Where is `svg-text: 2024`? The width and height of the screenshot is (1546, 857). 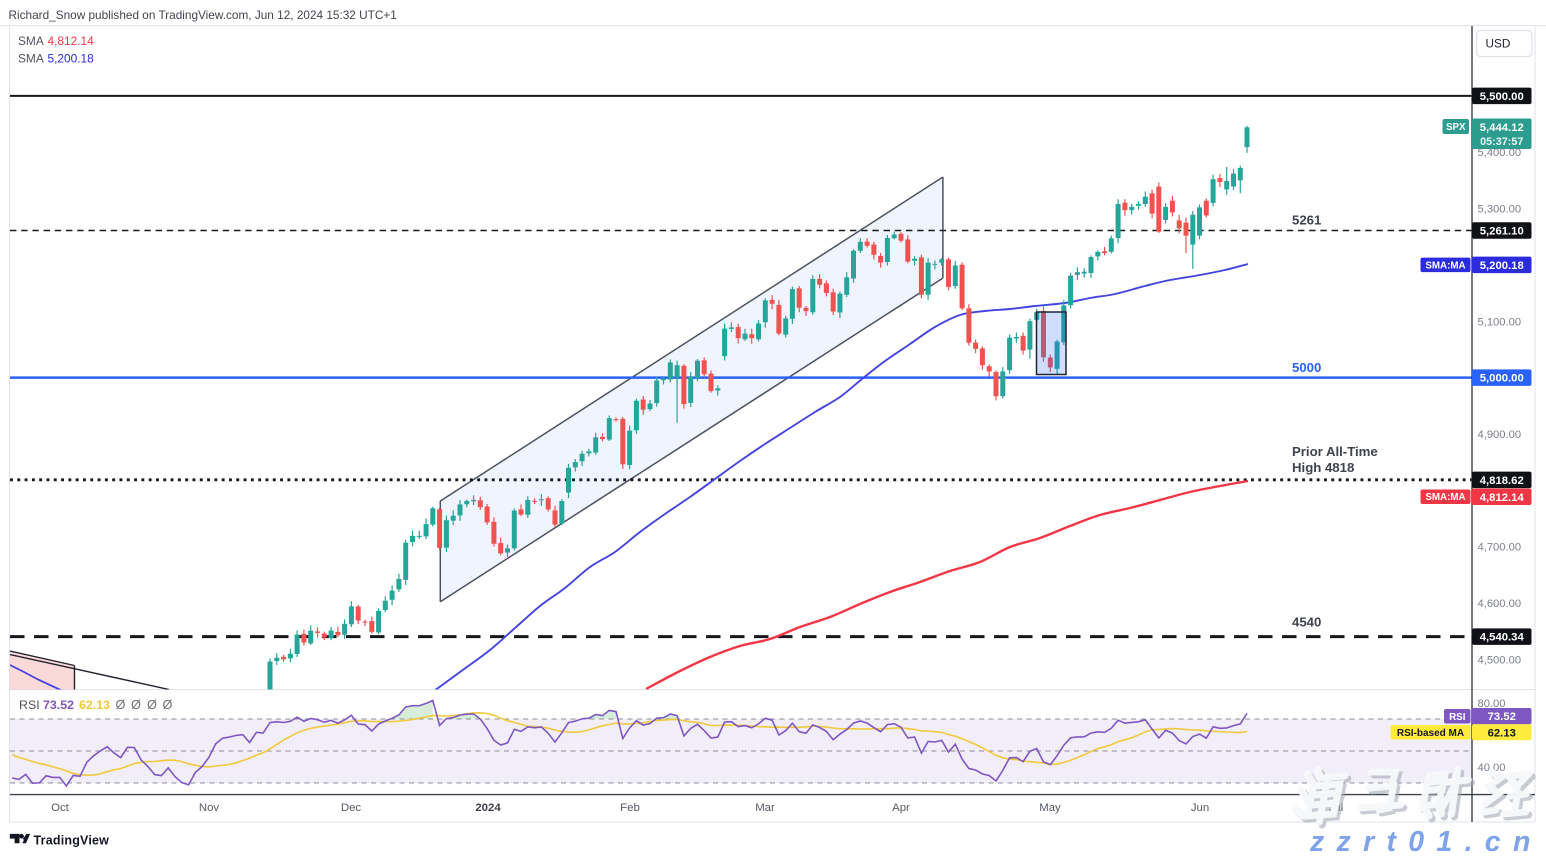 svg-text: 2024 is located at coordinates (488, 808).